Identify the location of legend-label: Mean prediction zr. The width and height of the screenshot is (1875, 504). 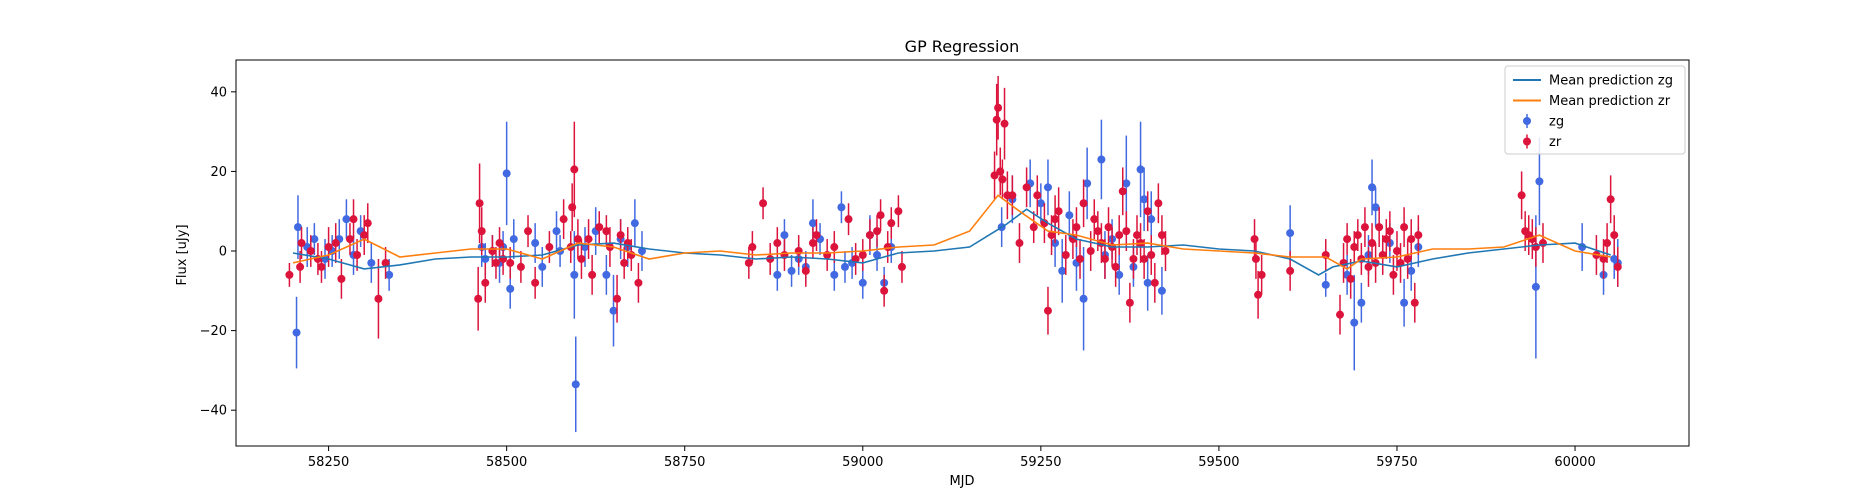
(1610, 101).